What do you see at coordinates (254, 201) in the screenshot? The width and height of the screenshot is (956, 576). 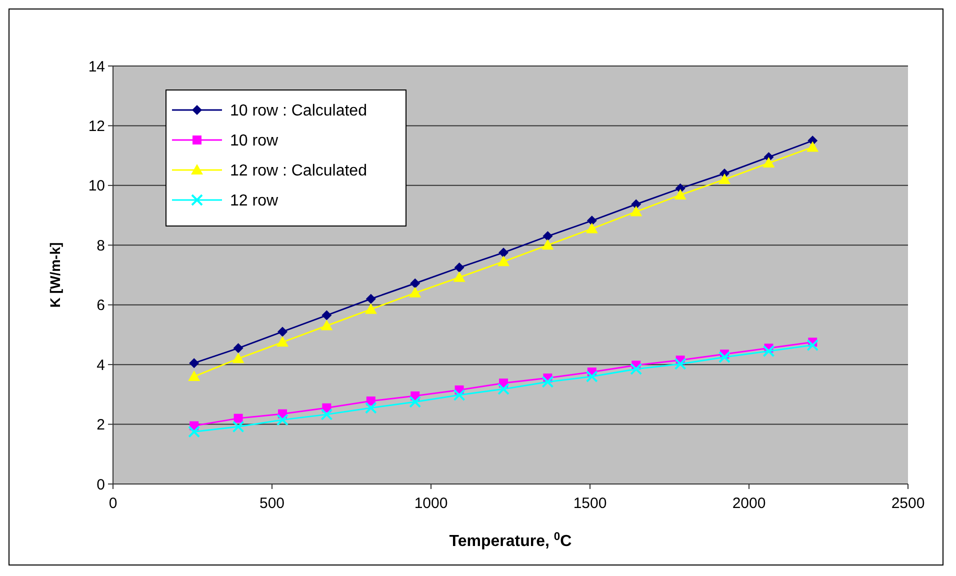 I see `legend-label: 12 row` at bounding box center [254, 201].